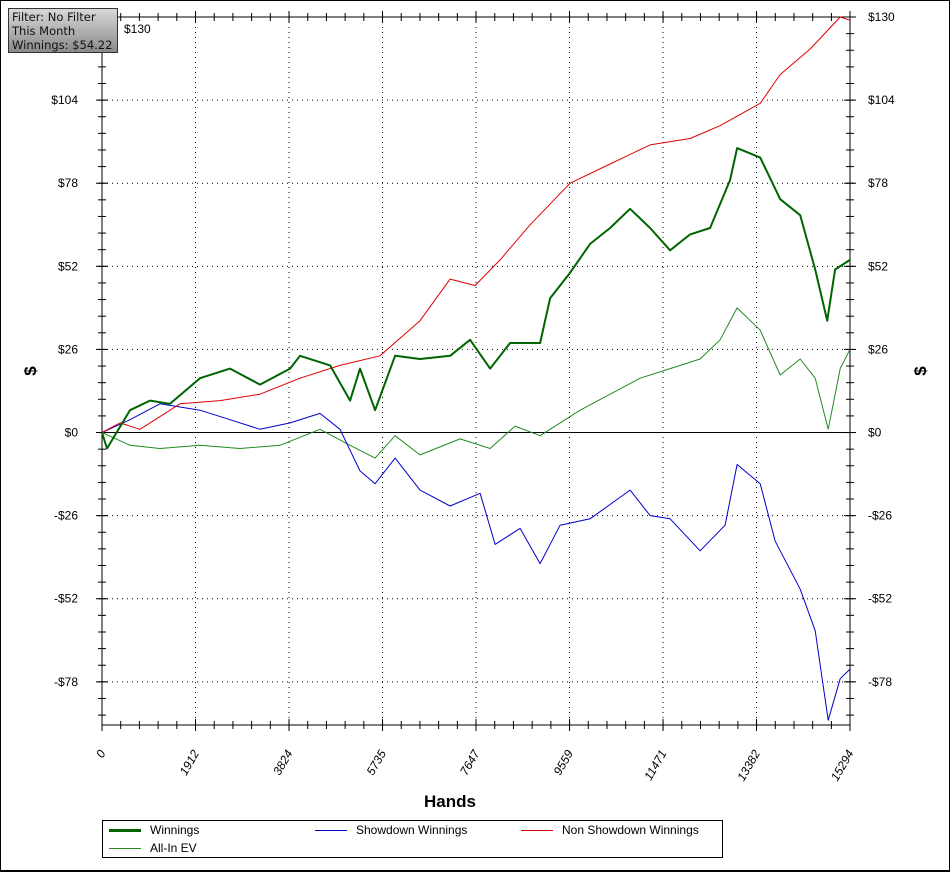  What do you see at coordinates (564, 762) in the screenshot?
I see `x-tick-label: 9559` at bounding box center [564, 762].